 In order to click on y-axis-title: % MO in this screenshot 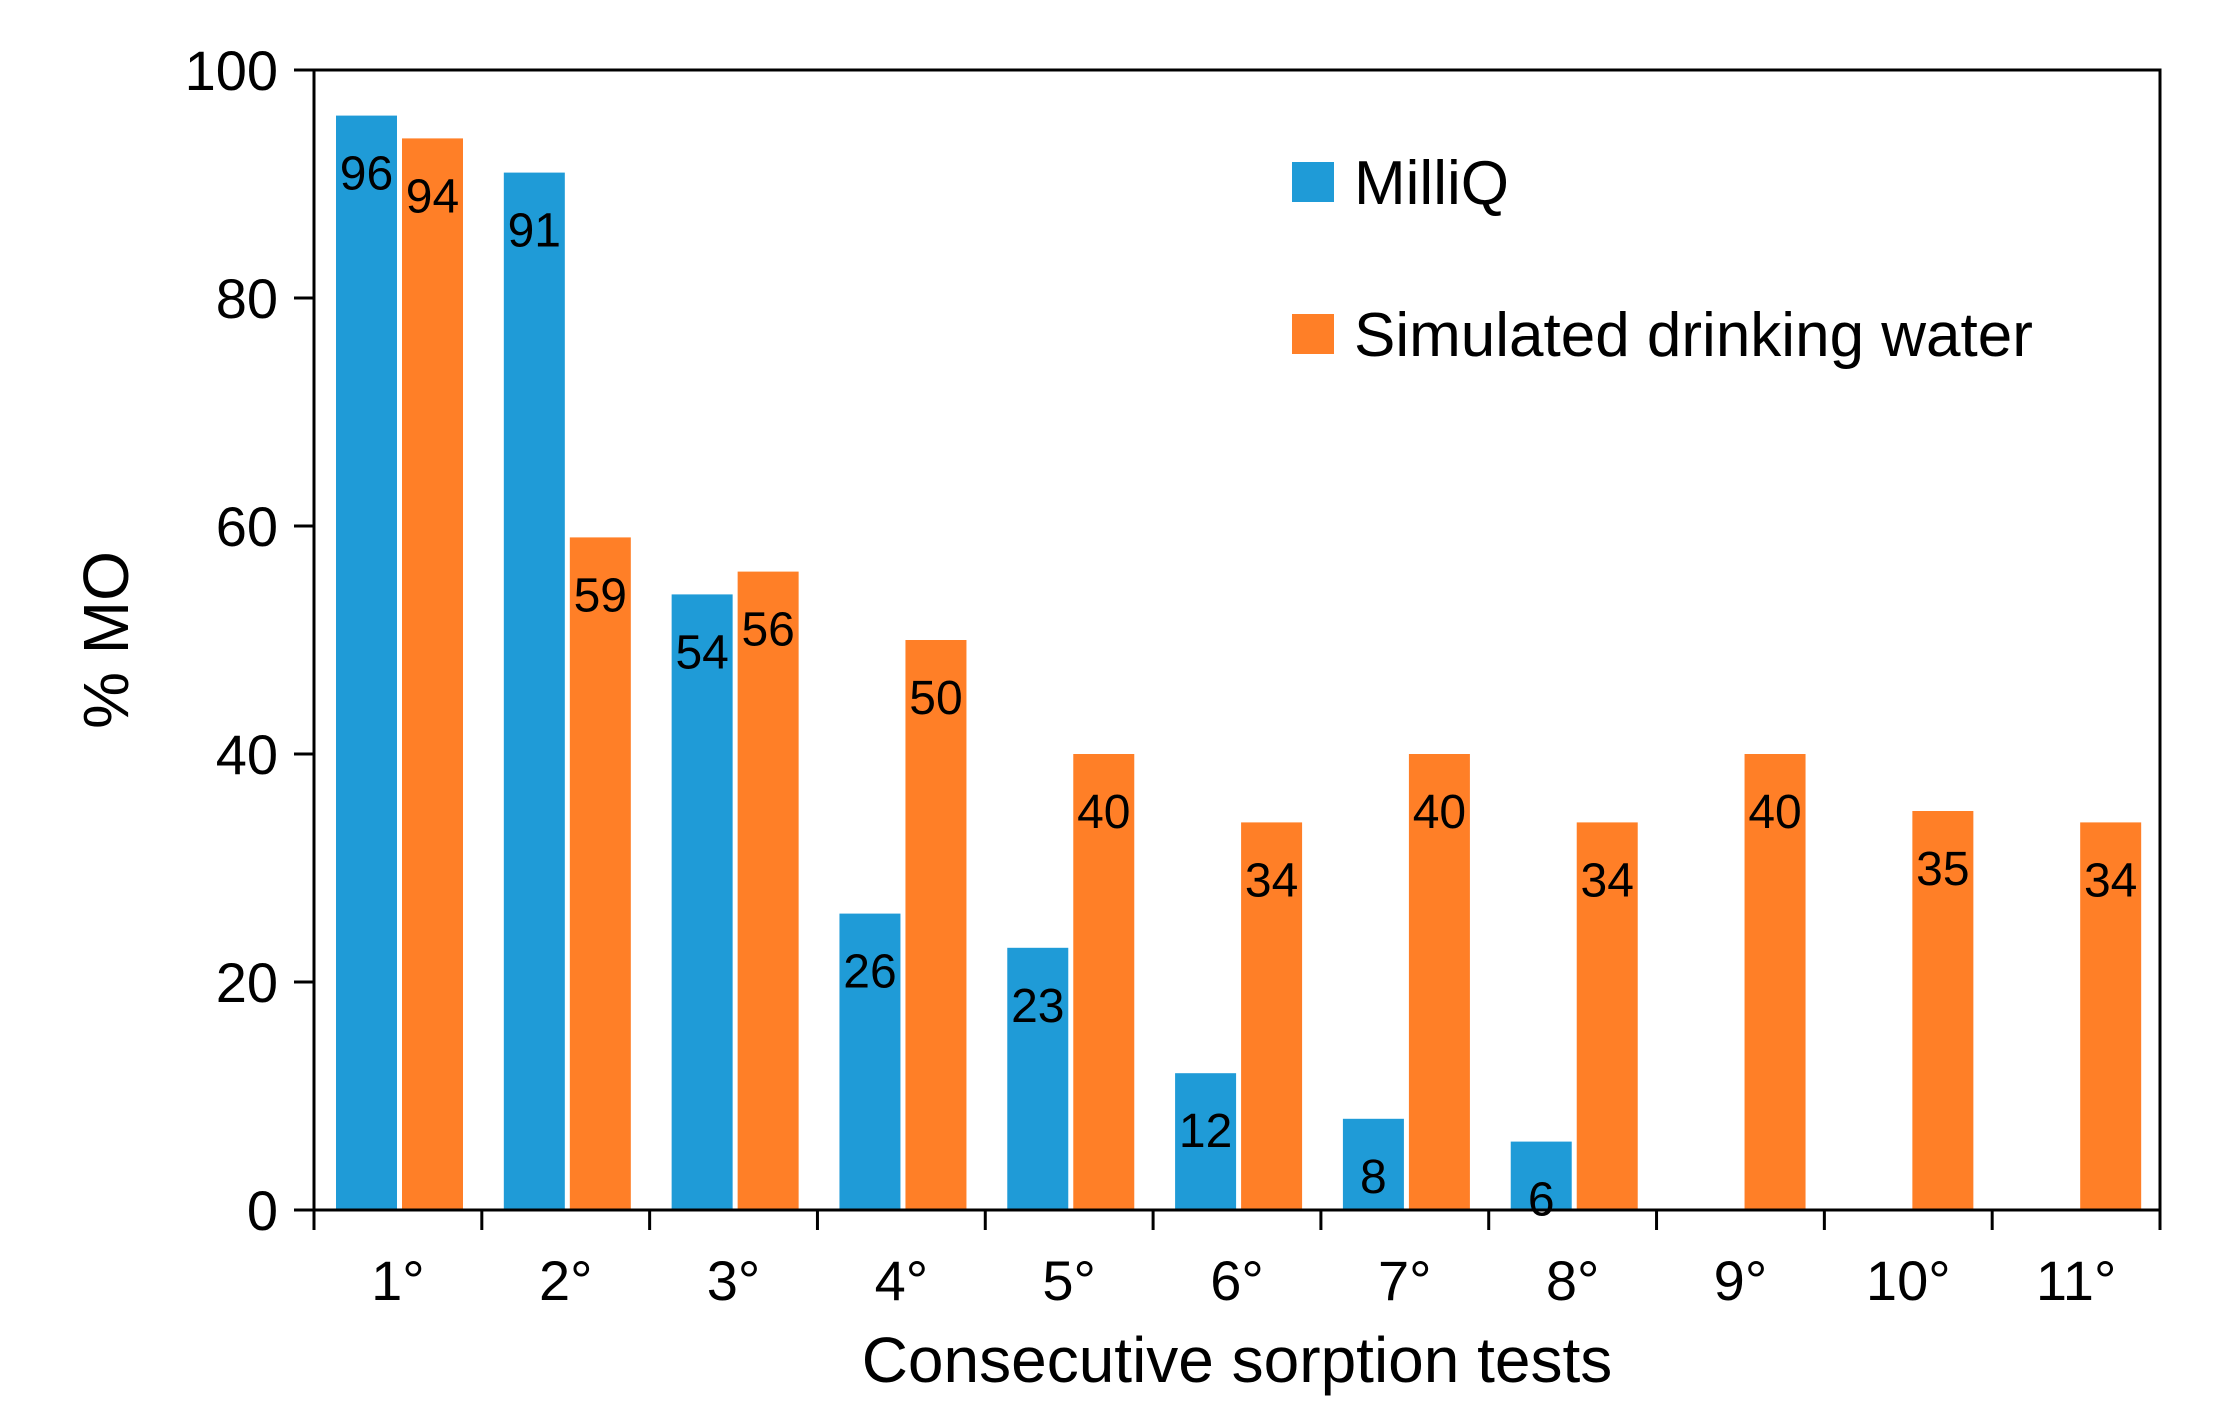, I will do `click(106, 640)`.